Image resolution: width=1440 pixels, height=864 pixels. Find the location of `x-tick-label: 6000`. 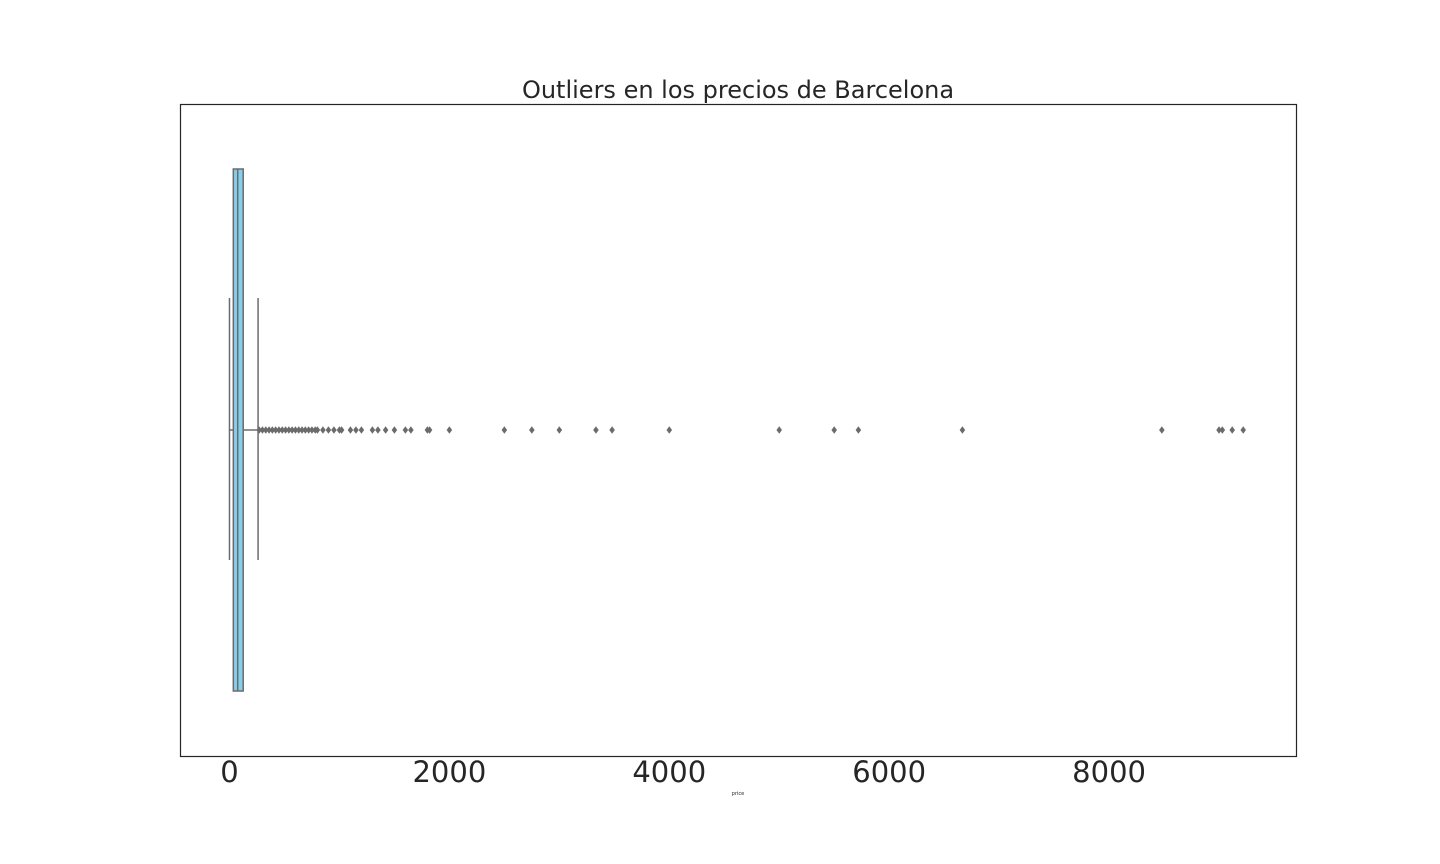

x-tick-label: 6000 is located at coordinates (889, 772).